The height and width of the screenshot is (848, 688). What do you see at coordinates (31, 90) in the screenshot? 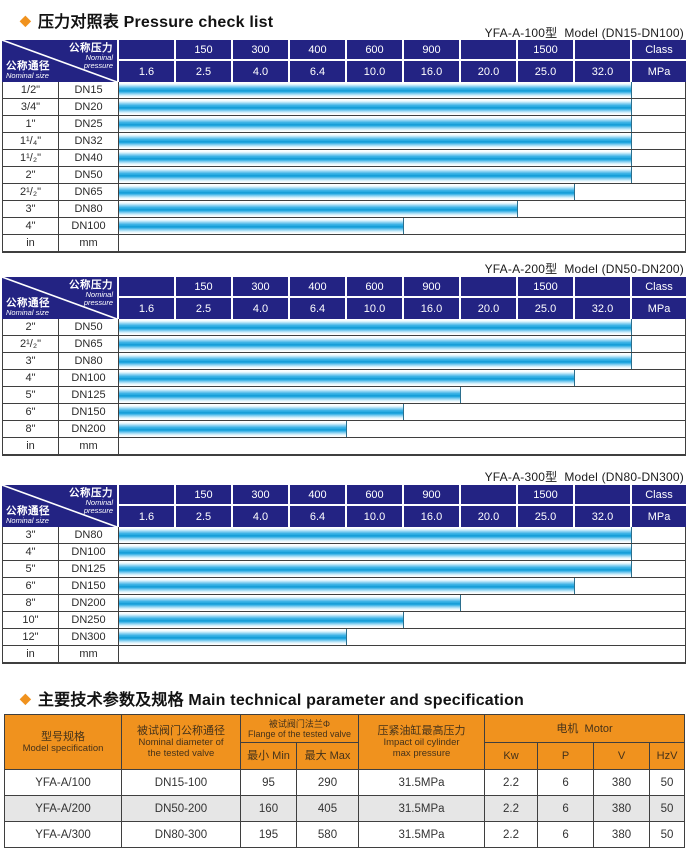
I see `inch-size-cell: 1/2"` at bounding box center [31, 90].